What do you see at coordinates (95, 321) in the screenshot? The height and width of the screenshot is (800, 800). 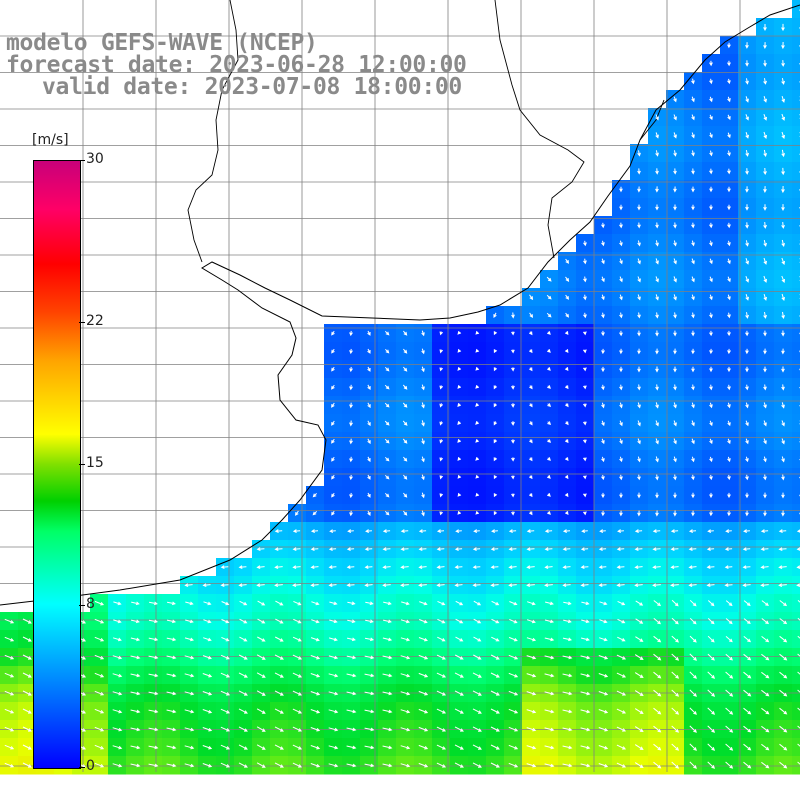 I see `colorbar-tick-label: 22` at bounding box center [95, 321].